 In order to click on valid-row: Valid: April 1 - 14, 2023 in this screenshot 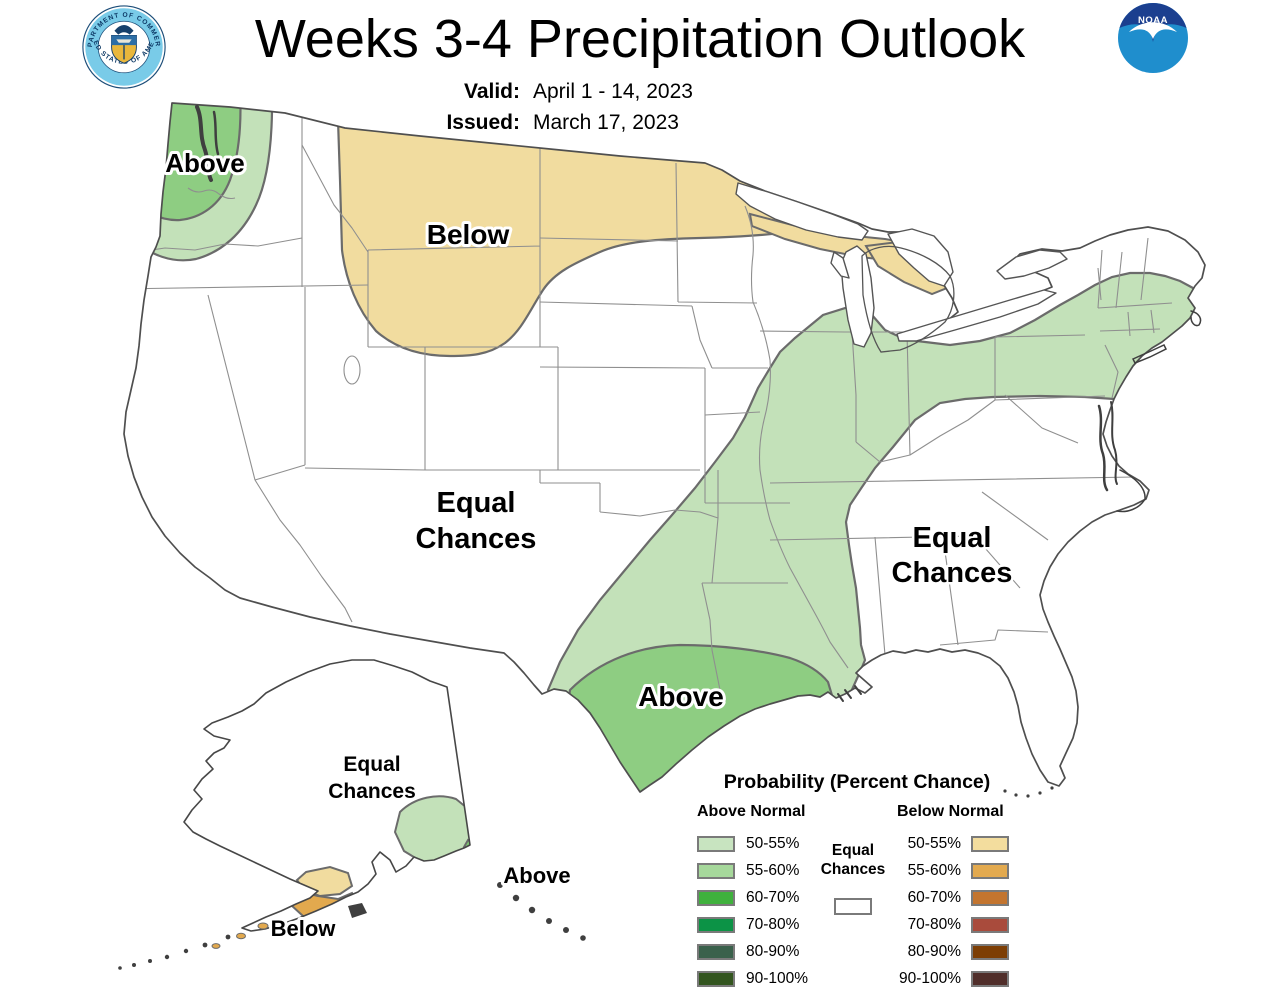, I will do `click(570, 91)`.